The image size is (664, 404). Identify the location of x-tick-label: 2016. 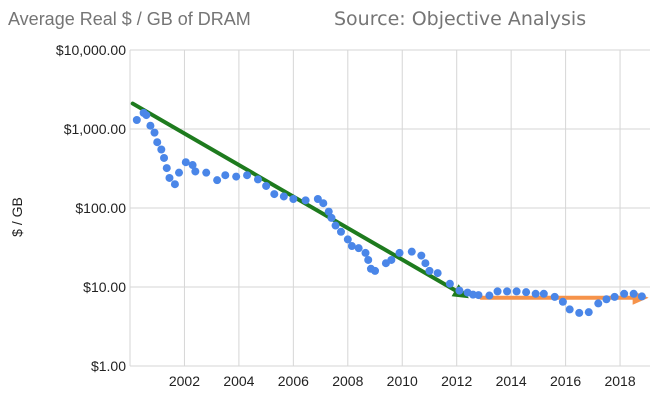
(565, 381).